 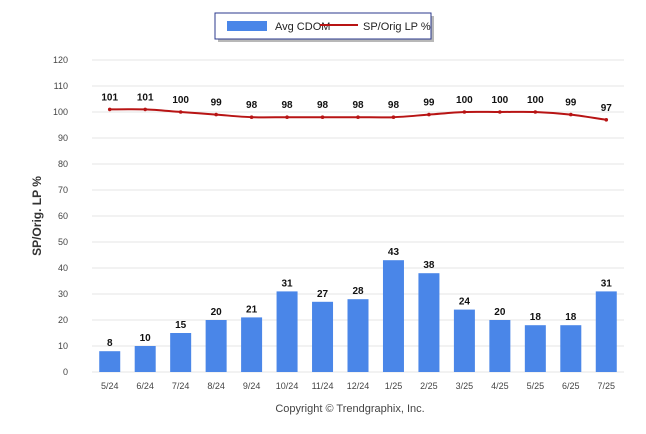 What do you see at coordinates (465, 386) in the screenshot?
I see `x-tick-label: 3/25` at bounding box center [465, 386].